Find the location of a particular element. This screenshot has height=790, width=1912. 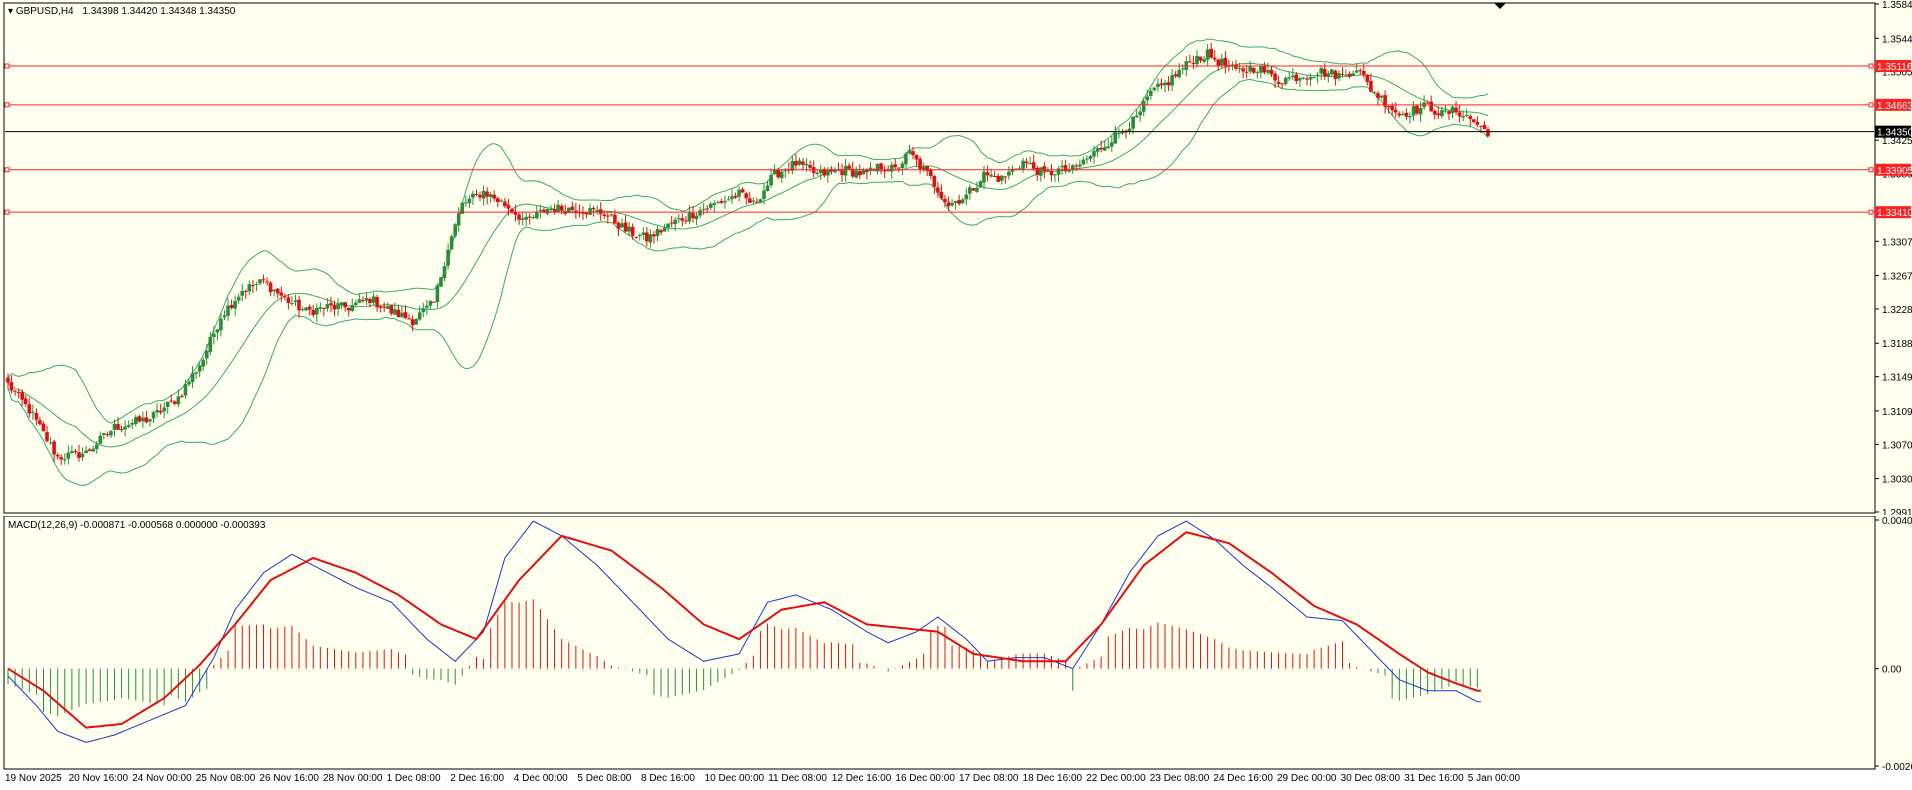

time-axis-label: 19 Nov 2025 is located at coordinates (33, 778).